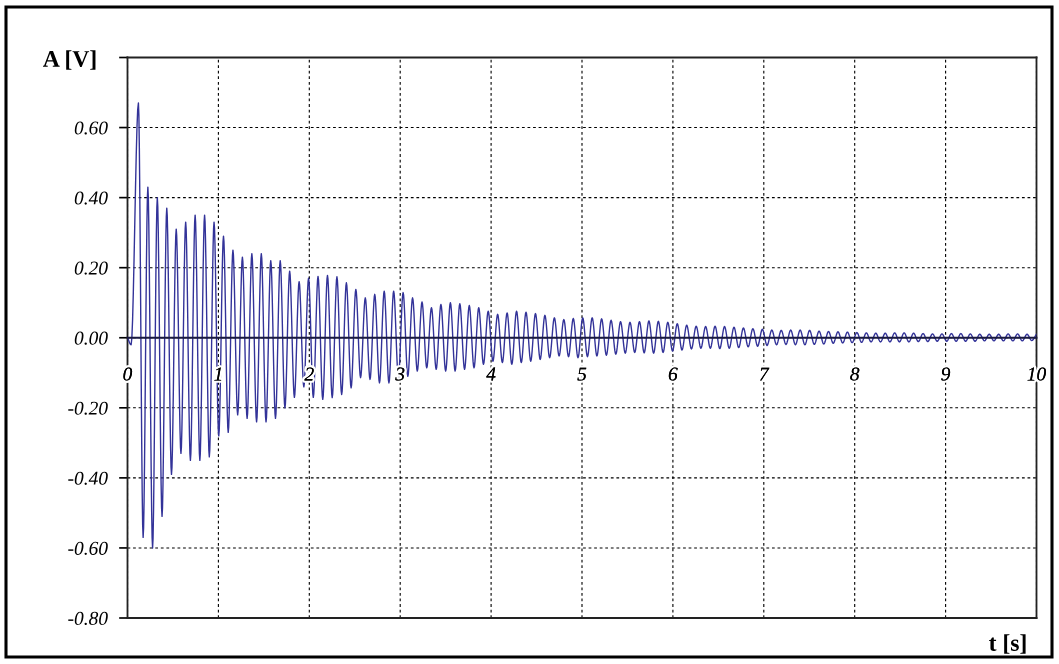 The height and width of the screenshot is (664, 1059). I want to click on y-tick-label: 0.20, so click(91, 268).